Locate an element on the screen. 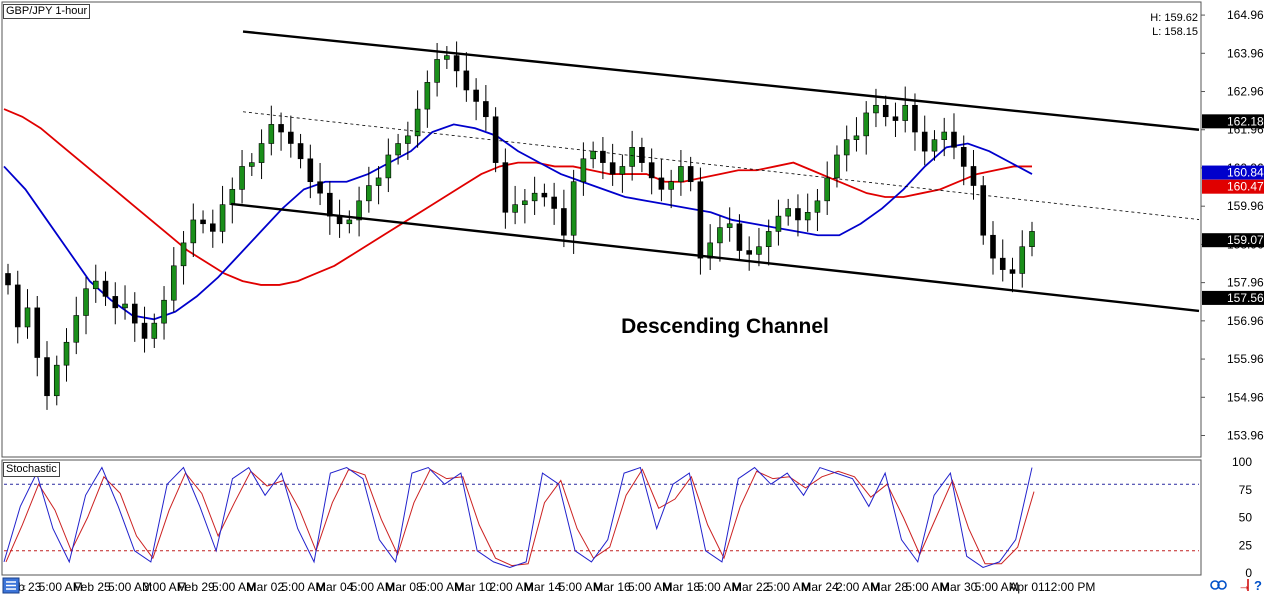 The image size is (1266, 600). price-tick-label: 155.96 is located at coordinates (1245, 359).